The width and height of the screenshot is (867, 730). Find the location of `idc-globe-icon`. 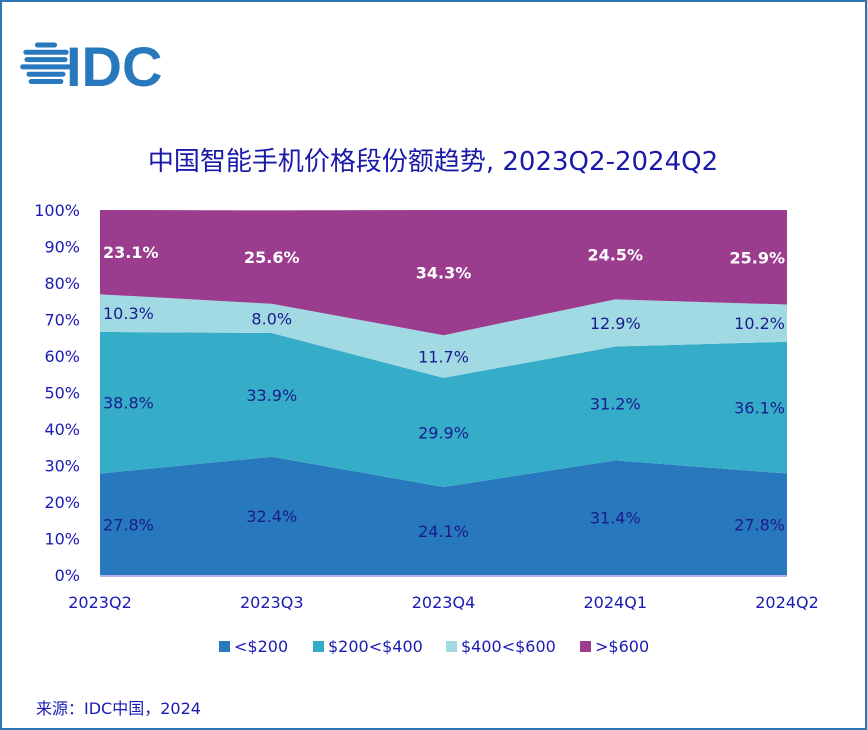

idc-globe-icon is located at coordinates (46, 63).